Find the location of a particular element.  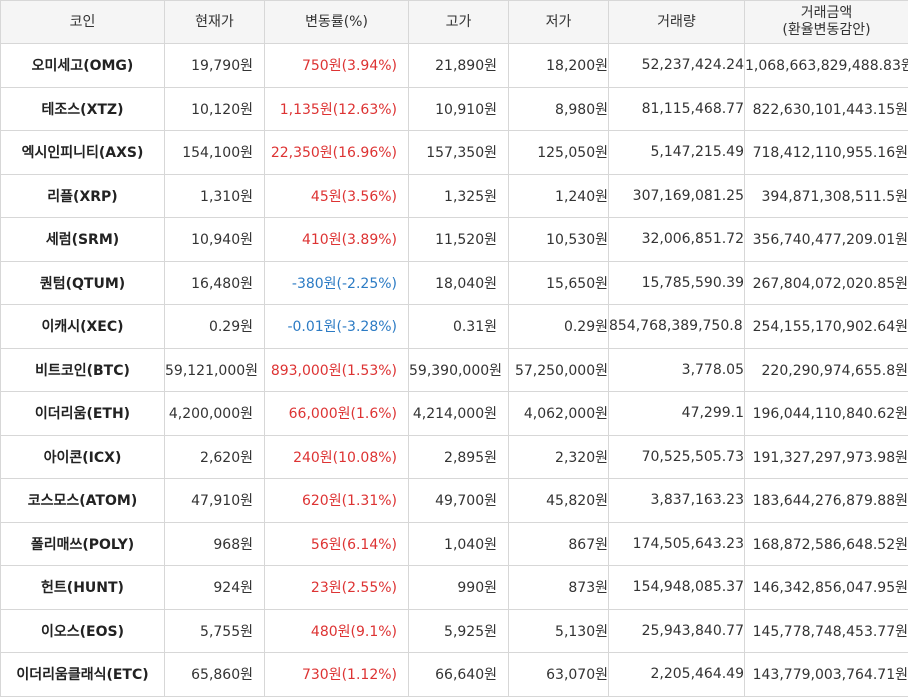

change-rate-cell: 620원(1.31%) is located at coordinates (336, 500).